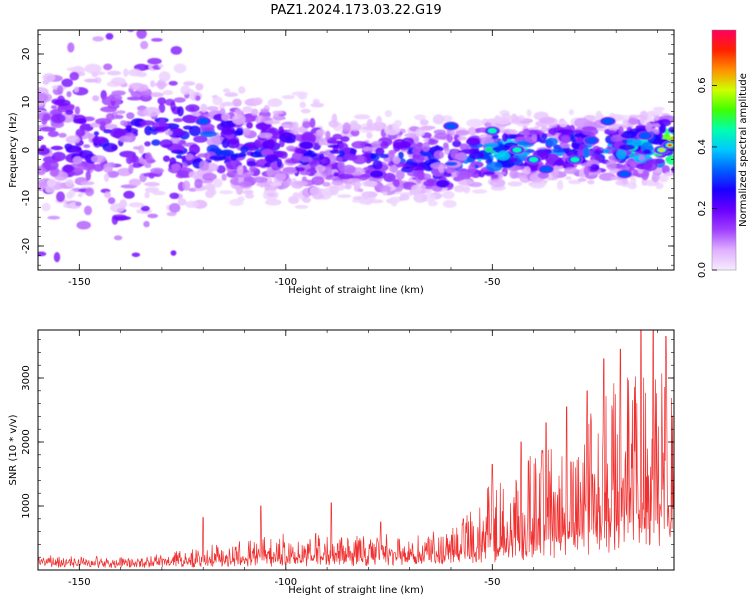  What do you see at coordinates (26, 441) in the screenshot?
I see `y-tick-label: 2000` at bounding box center [26, 441].